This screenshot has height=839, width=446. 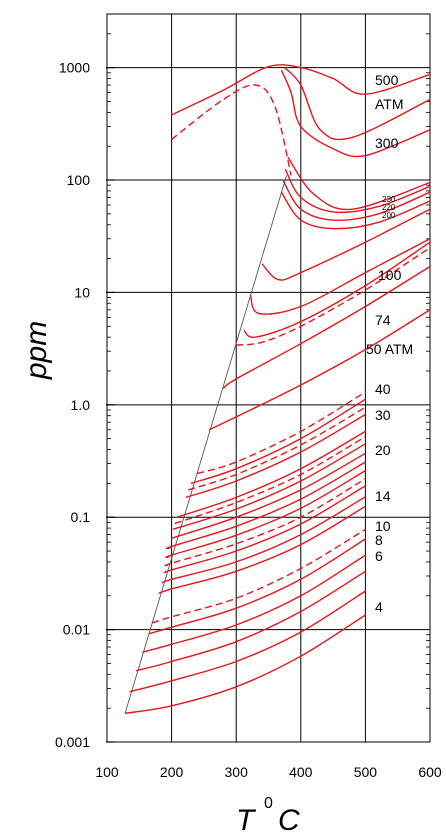 What do you see at coordinates (383, 320) in the screenshot?
I see `curve-label: 74` at bounding box center [383, 320].